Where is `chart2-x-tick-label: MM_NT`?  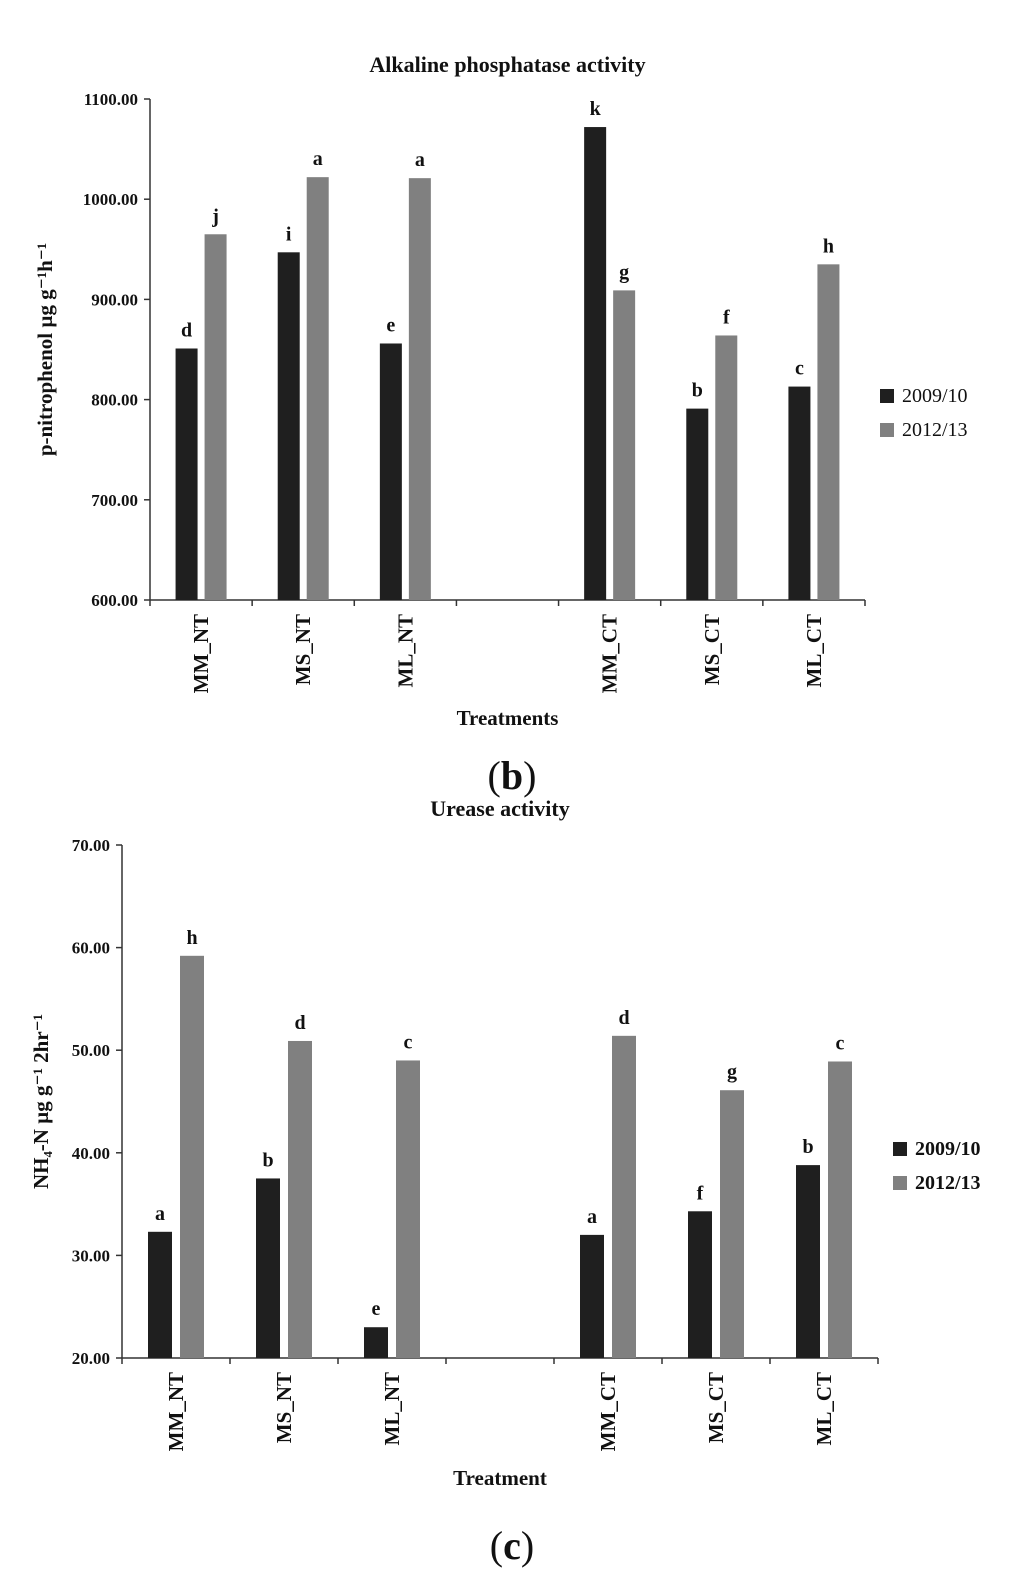 chart2-x-tick-label: MM_NT is located at coordinates (176, 1411).